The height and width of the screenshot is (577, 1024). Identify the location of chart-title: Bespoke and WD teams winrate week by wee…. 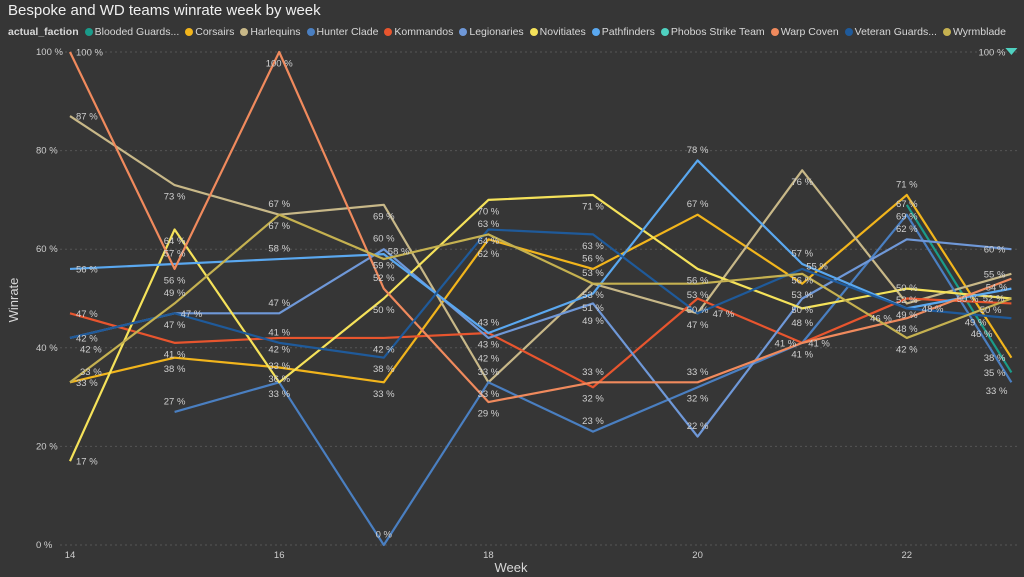
(164, 10).